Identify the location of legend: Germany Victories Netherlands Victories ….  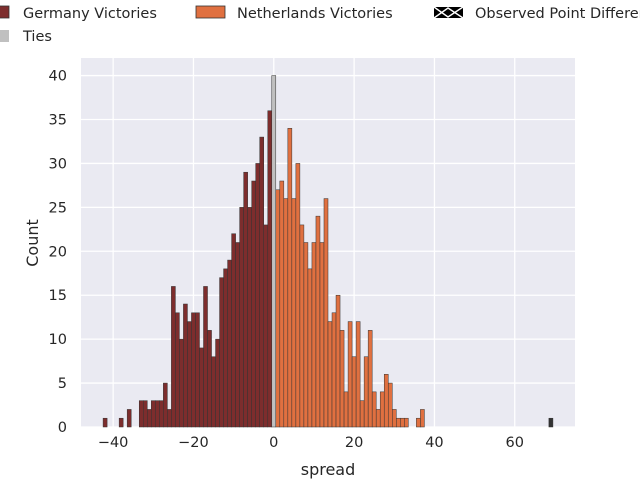
(320, 25).